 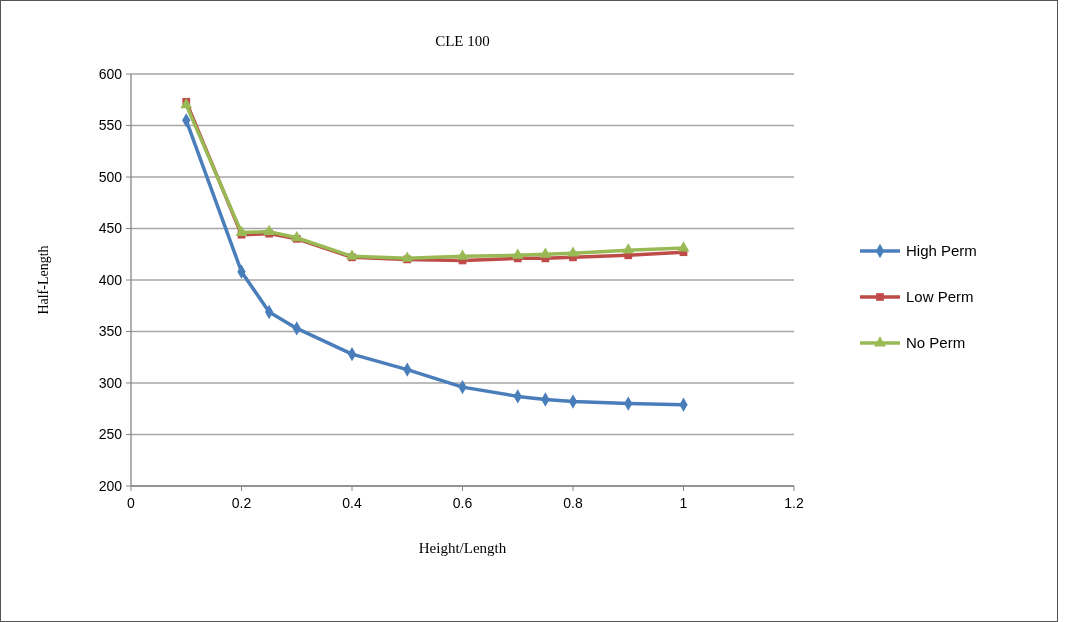 I want to click on y-tick-label: 350, so click(x=110, y=331).